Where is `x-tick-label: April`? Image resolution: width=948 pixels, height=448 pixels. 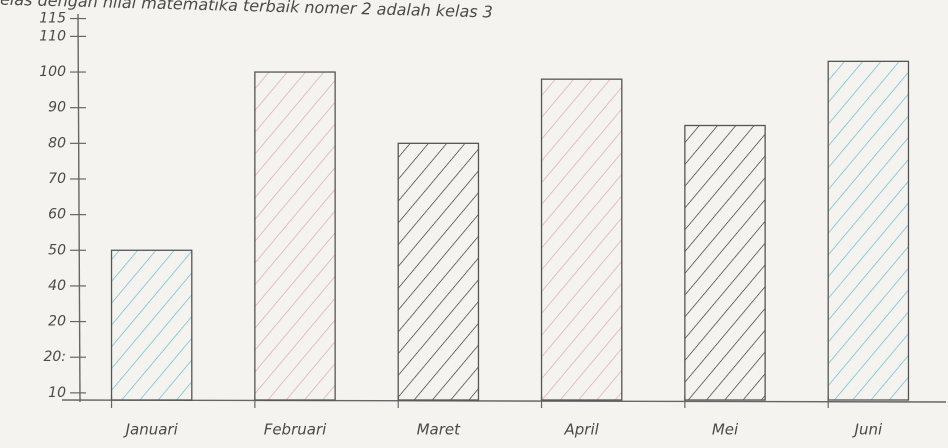 x-tick-label: April is located at coordinates (582, 430).